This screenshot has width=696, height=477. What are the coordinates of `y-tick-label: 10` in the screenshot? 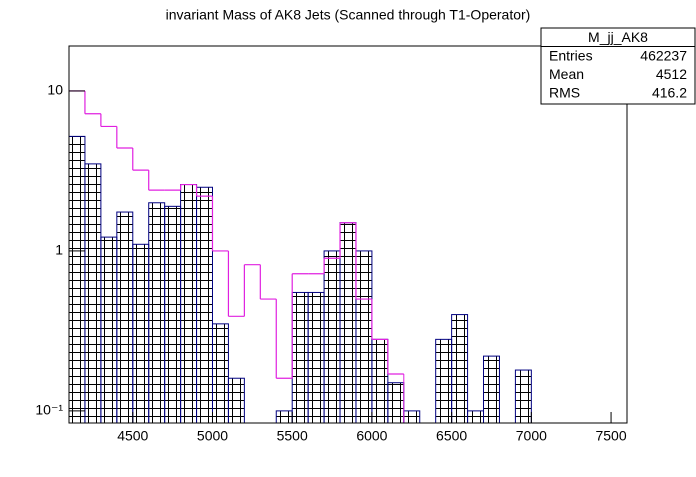 It's located at (55, 90).